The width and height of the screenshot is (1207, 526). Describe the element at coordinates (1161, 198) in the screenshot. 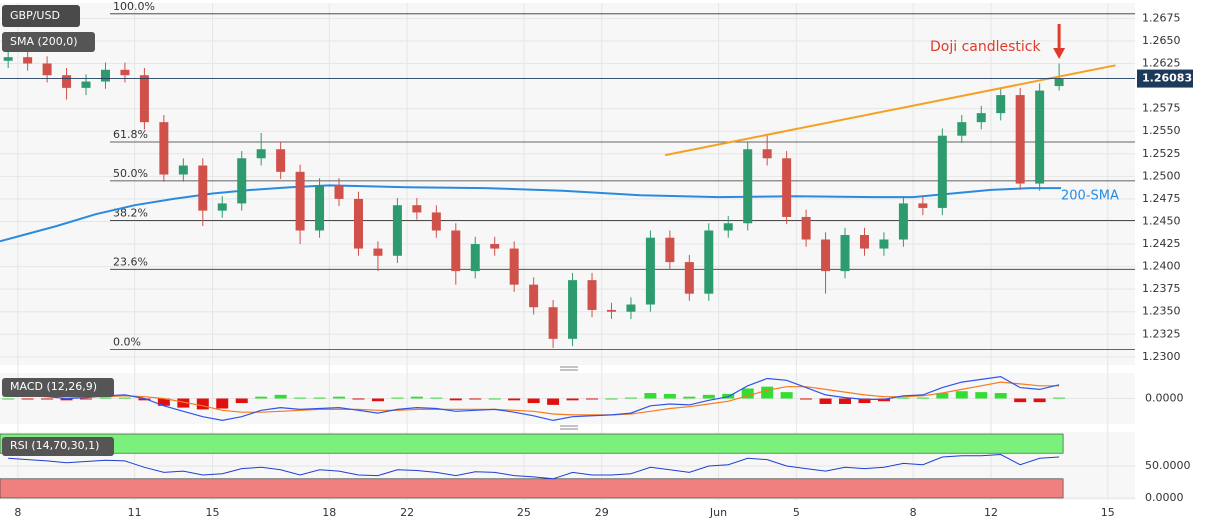

I see `y-tick-label: 1.2475` at that location.